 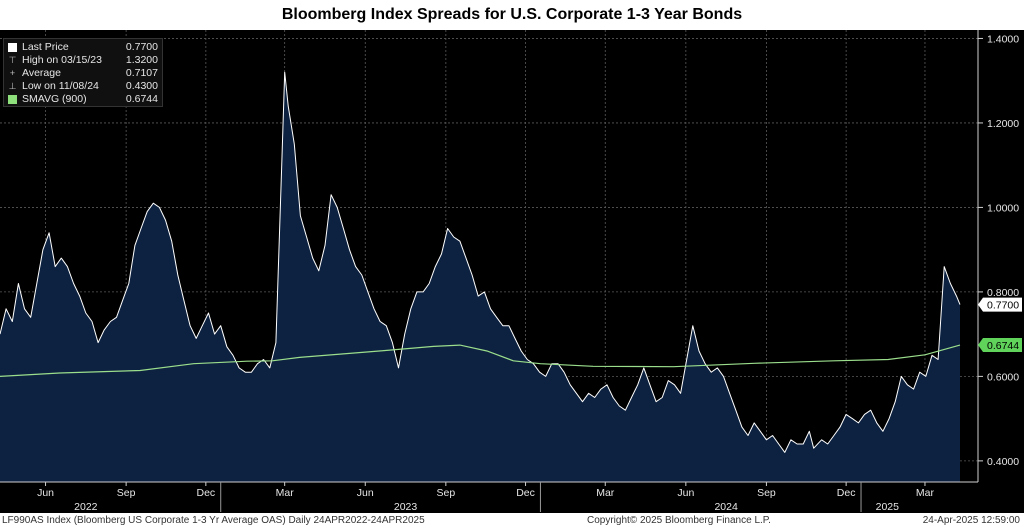 I want to click on legend-value: 0.4300, so click(x=141, y=86).